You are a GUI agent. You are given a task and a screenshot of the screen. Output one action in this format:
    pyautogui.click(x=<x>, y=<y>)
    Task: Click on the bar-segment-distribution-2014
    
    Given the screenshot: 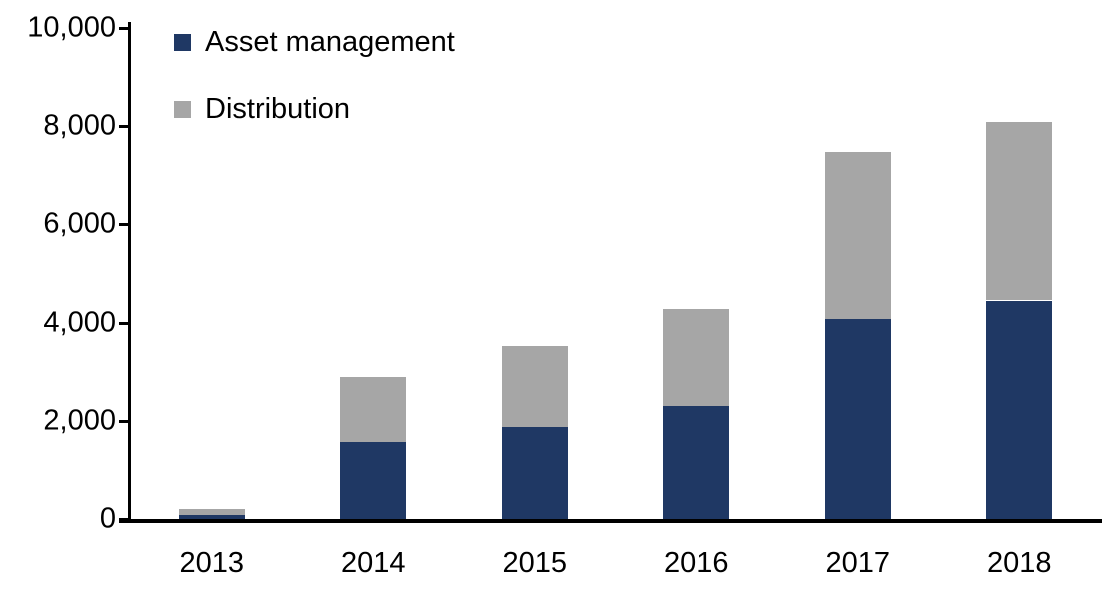 What is the action you would take?
    pyautogui.click(x=373, y=409)
    